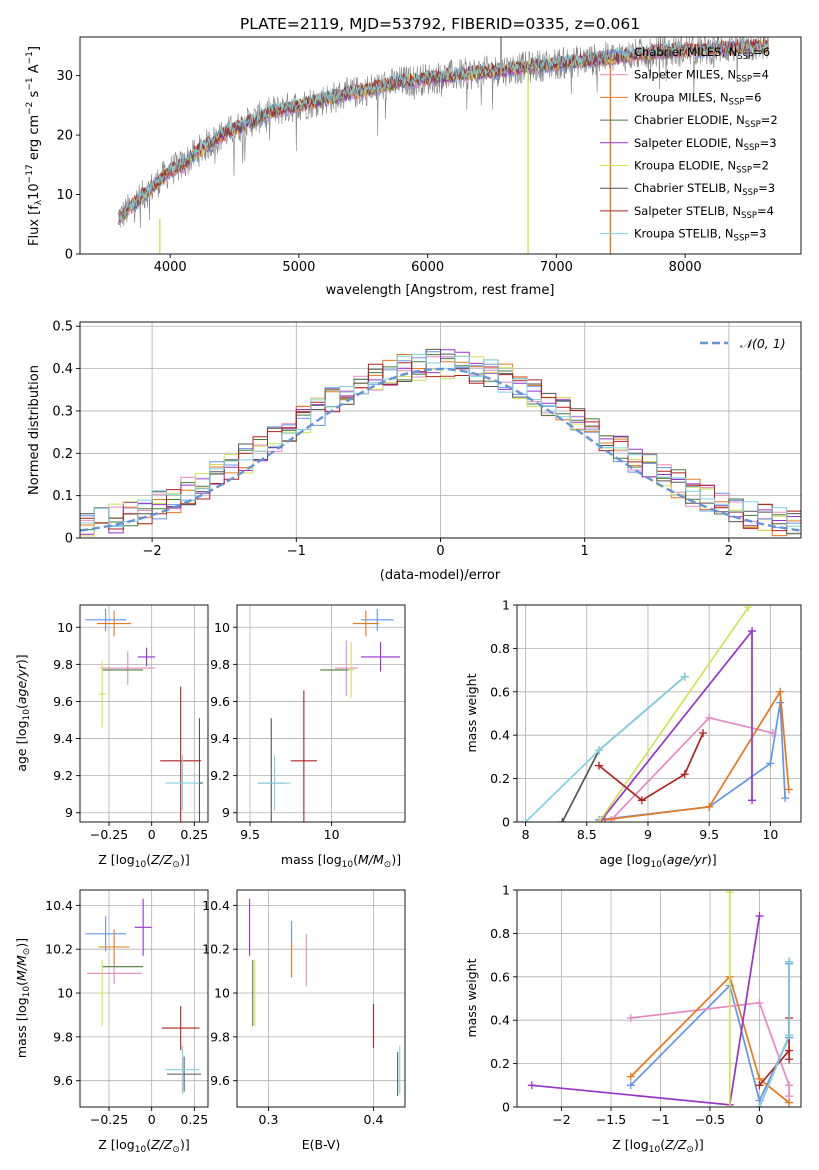 Image resolution: width=819 pixels, height=1170 pixels. I want to click on legend-label: Kroupa MILES, NSSP=6, so click(697, 98).